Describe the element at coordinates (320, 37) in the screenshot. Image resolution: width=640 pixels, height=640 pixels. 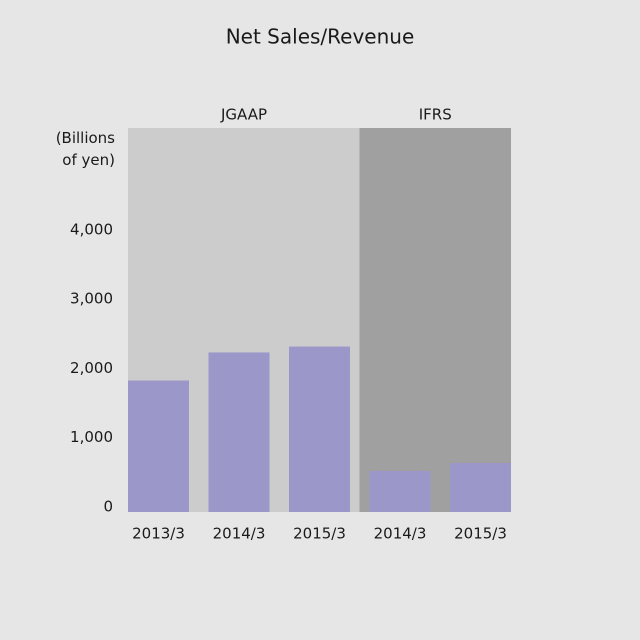
I see `chart-title: Net Sales/Revenue` at that location.